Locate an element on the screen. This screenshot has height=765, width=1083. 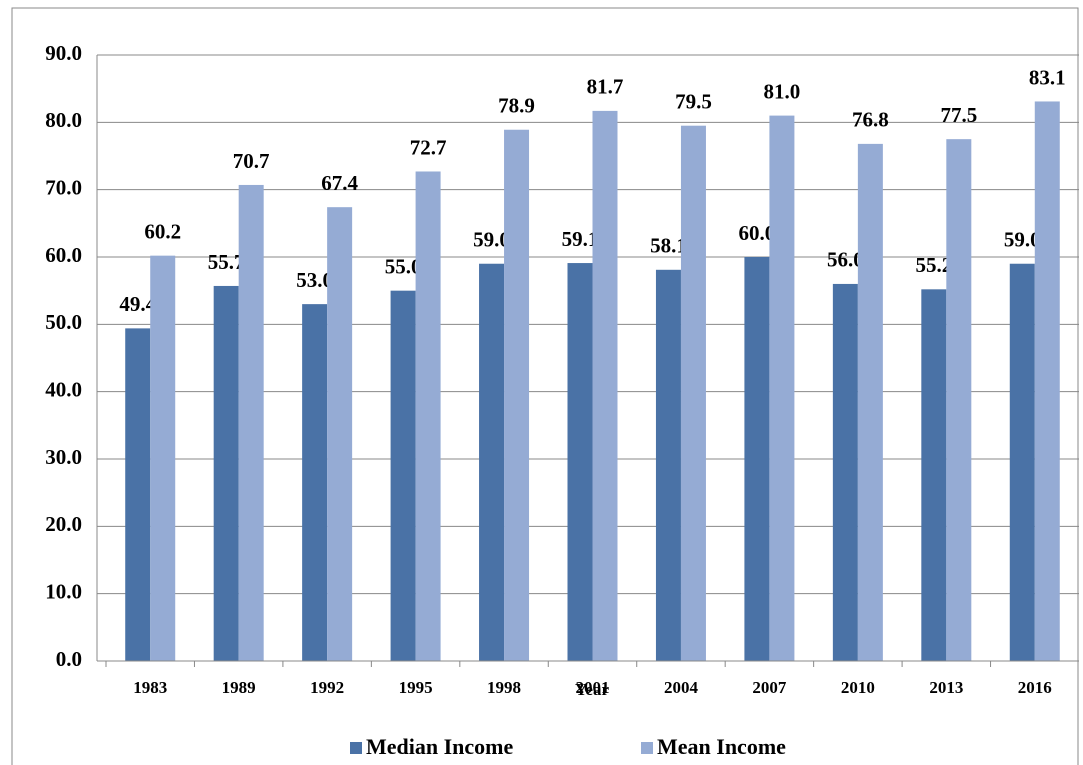
data-label: 60.0 is located at coordinates (757, 233).